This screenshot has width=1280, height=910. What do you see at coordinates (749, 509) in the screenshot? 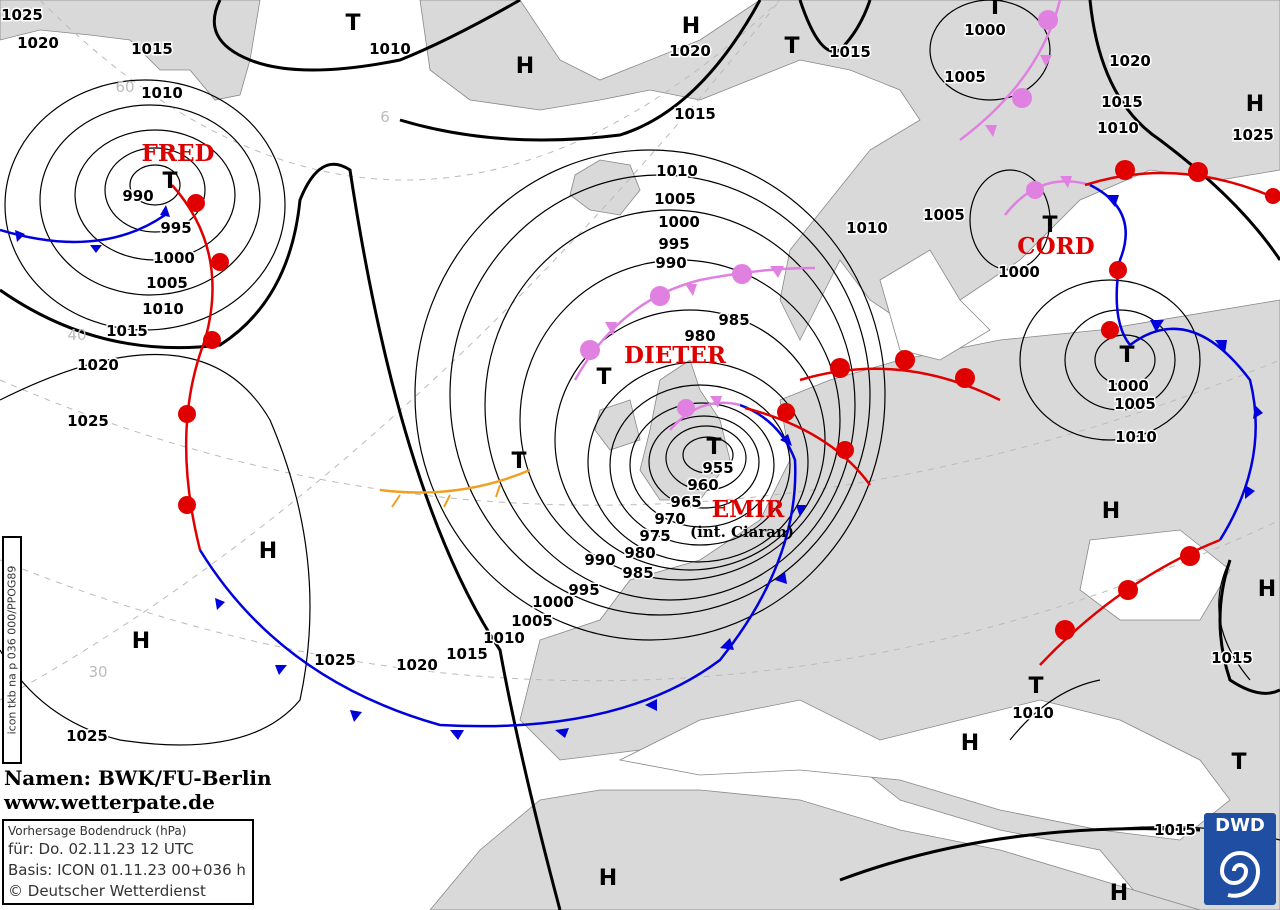
I see `name-emir: EMIR` at bounding box center [749, 509].